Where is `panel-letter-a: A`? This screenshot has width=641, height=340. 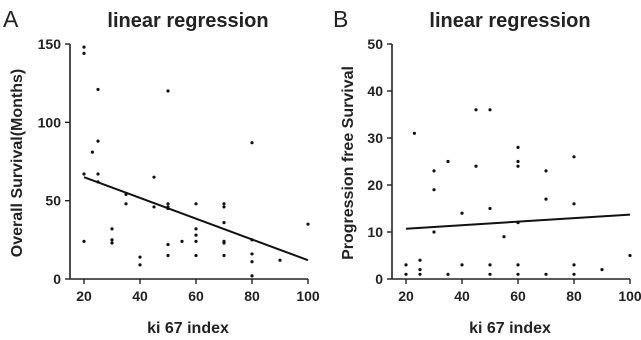 panel-letter-a: A is located at coordinates (11, 19).